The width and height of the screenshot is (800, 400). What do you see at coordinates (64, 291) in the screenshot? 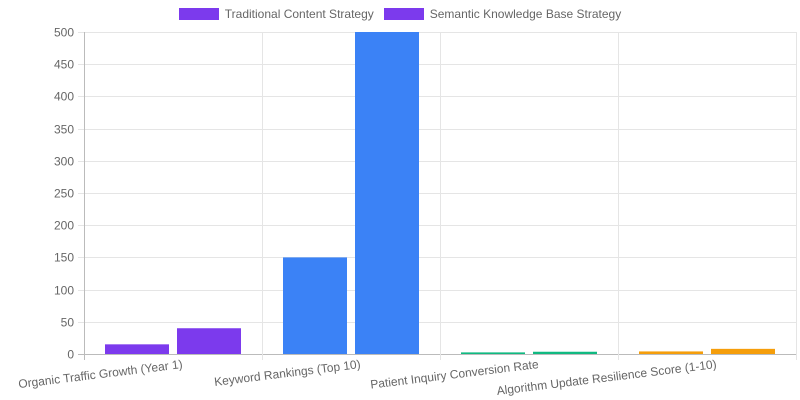
I see `y-tick-label: 100` at bounding box center [64, 291].